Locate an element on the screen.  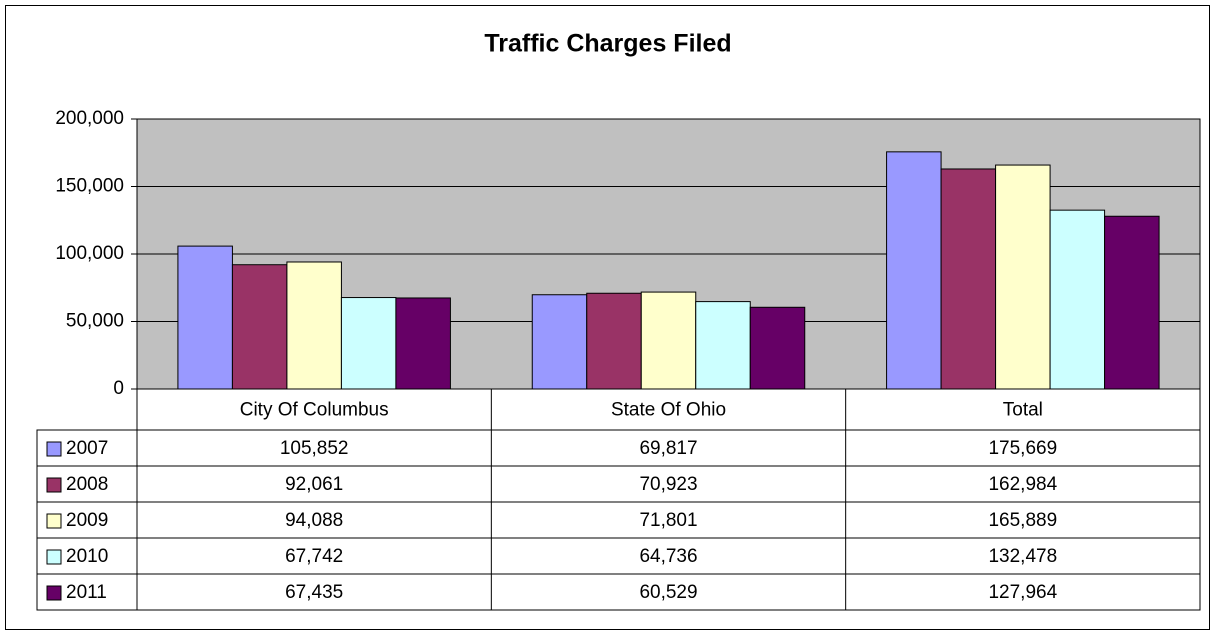
table-value: 71,801 is located at coordinates (668, 520).